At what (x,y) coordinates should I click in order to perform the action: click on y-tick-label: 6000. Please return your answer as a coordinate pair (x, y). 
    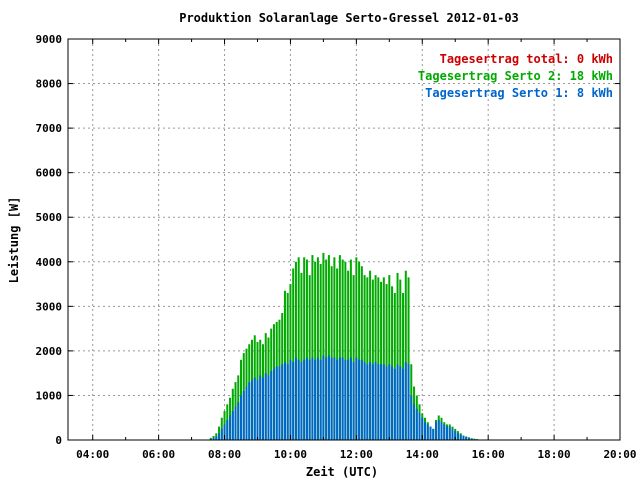
    Looking at the image, I should click on (49, 173).